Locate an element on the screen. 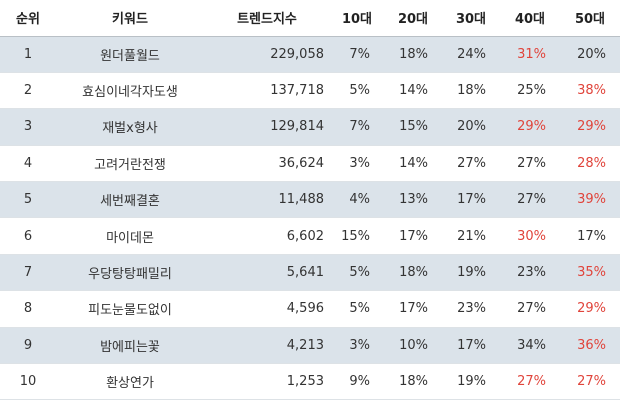  cell-keyword: 효심이네각자도생 is located at coordinates (130, 93).